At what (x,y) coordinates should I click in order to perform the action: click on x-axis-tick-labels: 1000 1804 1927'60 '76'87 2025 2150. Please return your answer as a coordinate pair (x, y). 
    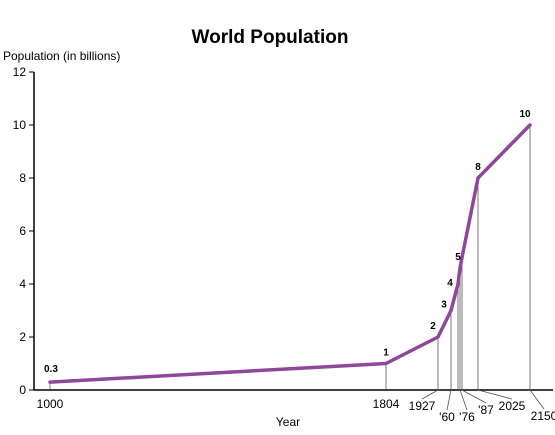
    Looking at the image, I should click on (296, 406).